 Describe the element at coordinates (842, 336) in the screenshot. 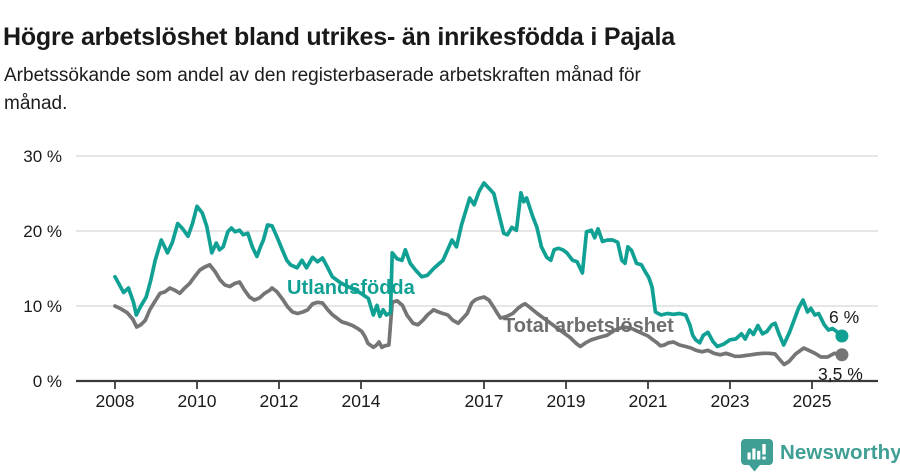

I see `series-end-dot-utlandsf-dda` at that location.